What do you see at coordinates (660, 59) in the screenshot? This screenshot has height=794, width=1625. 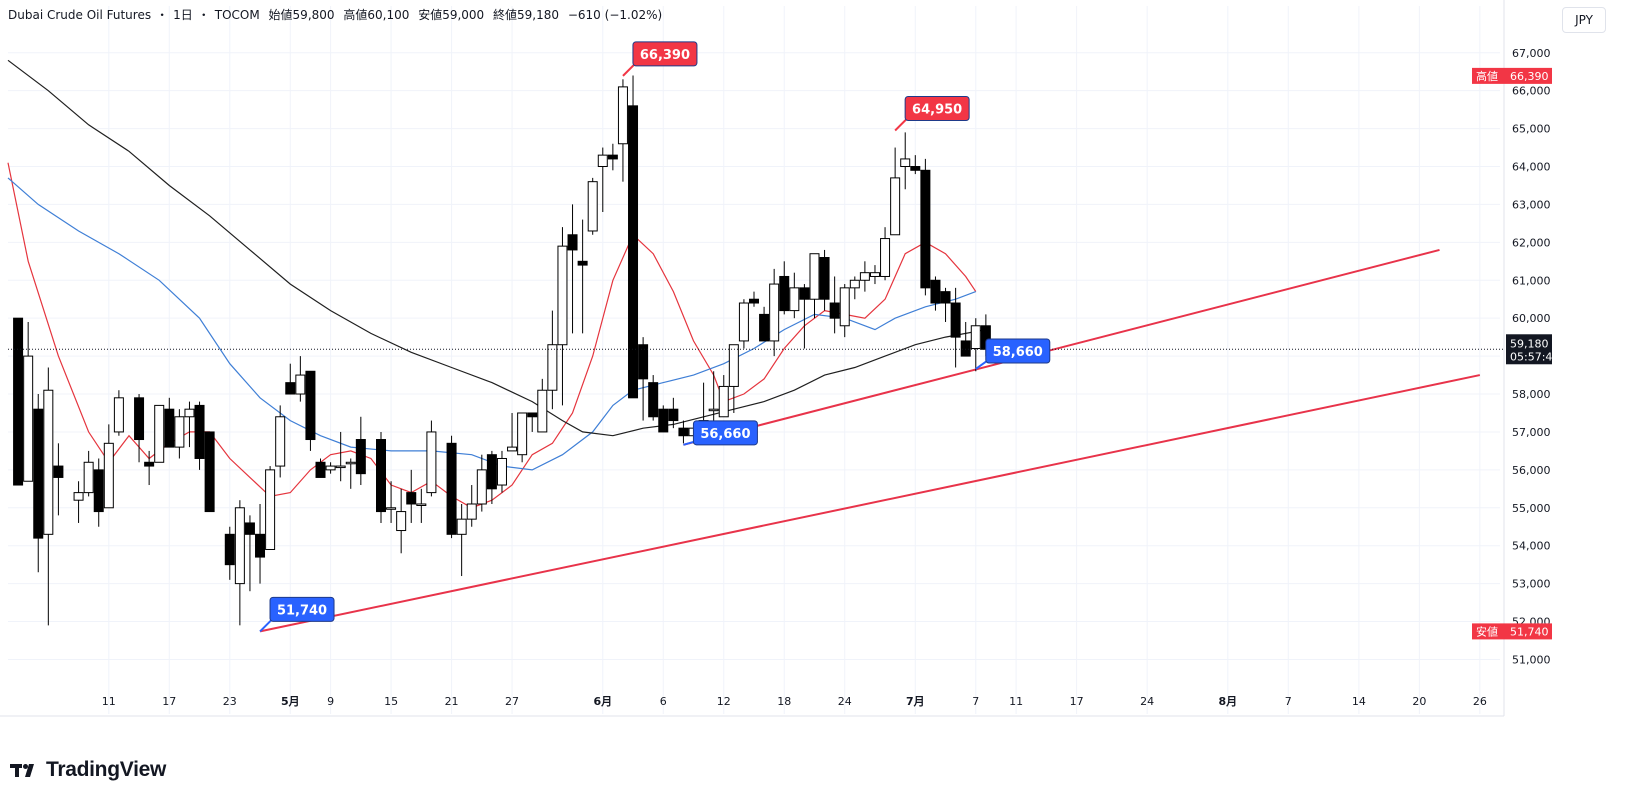 I see `price-callout: 66,390` at bounding box center [660, 59].